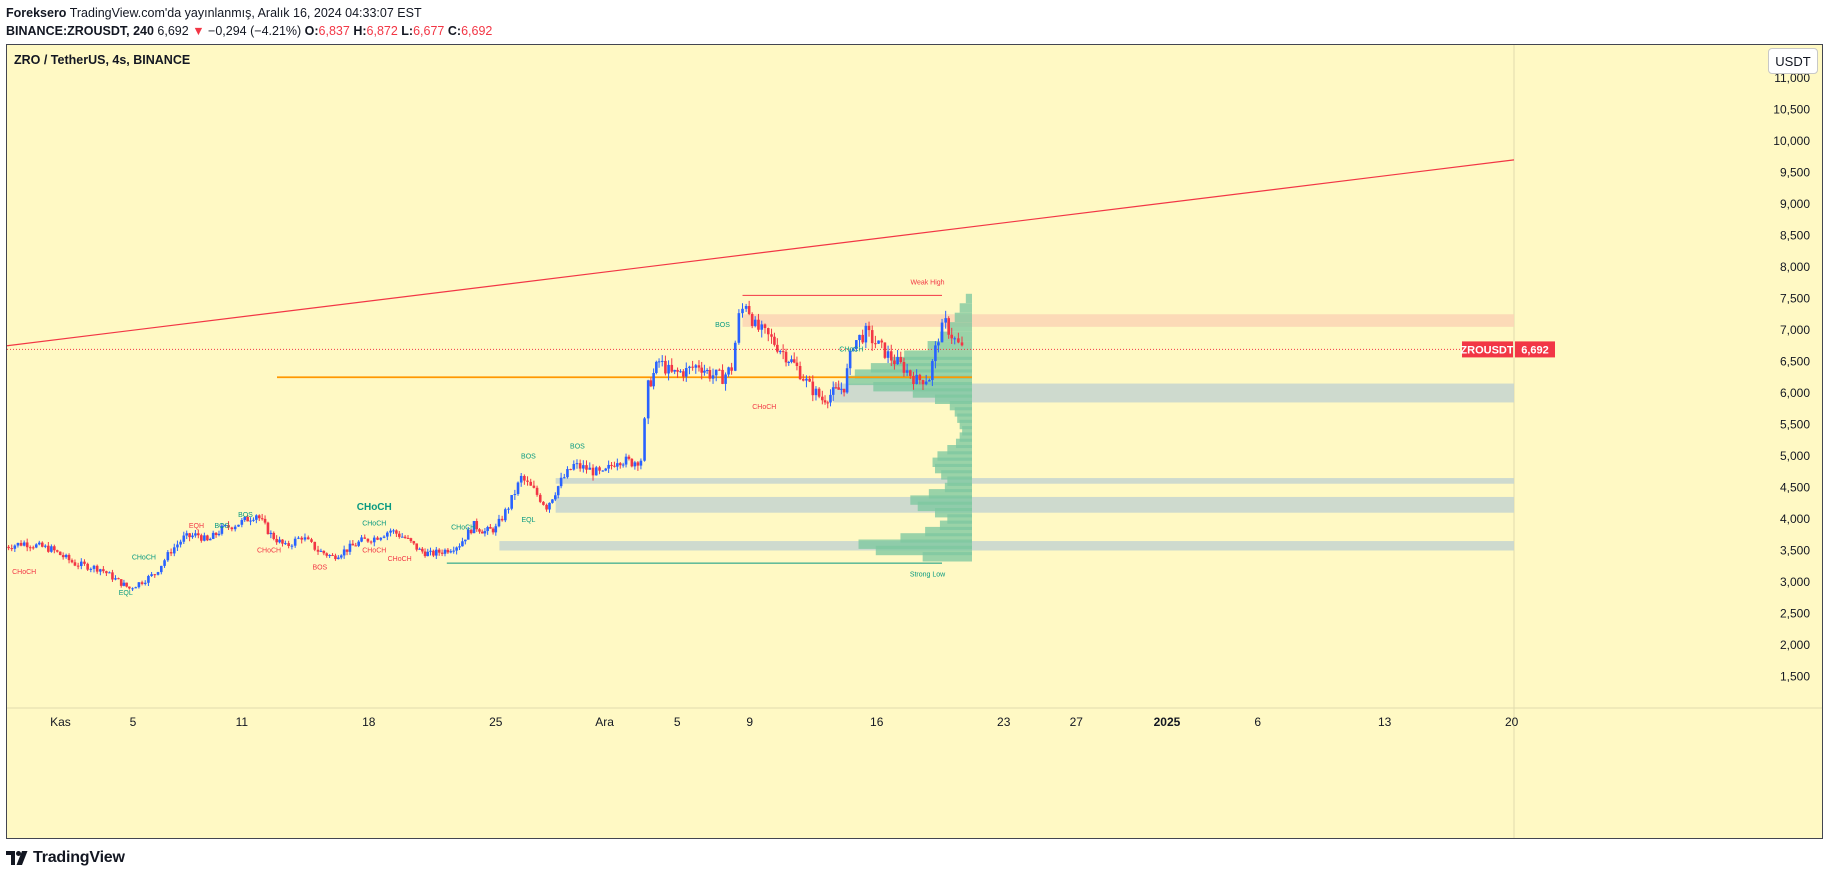 Image resolution: width=1829 pixels, height=876 pixels. What do you see at coordinates (577, 446) in the screenshot?
I see `structure-label: BOS` at bounding box center [577, 446].